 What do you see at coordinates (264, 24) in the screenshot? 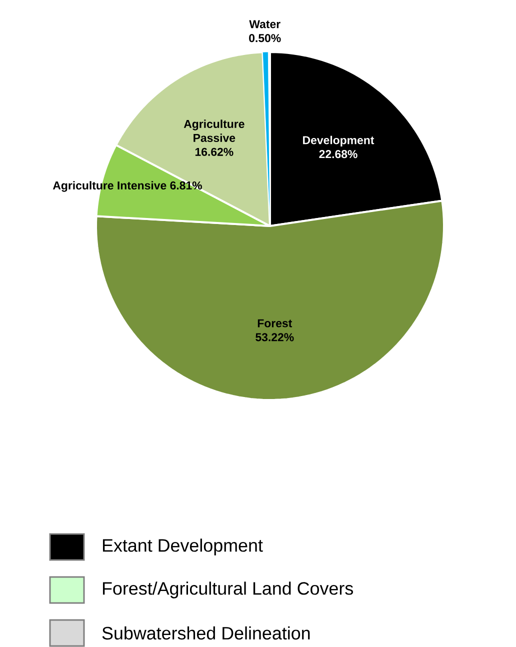
I see `slice-label: Water` at bounding box center [264, 24].